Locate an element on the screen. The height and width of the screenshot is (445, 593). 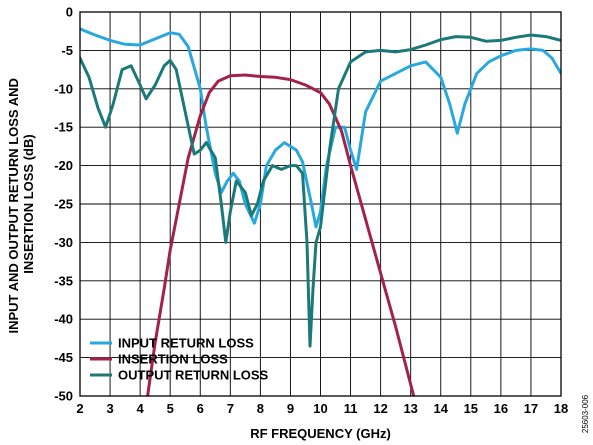
x-tick-label: 6 is located at coordinates (200, 408).